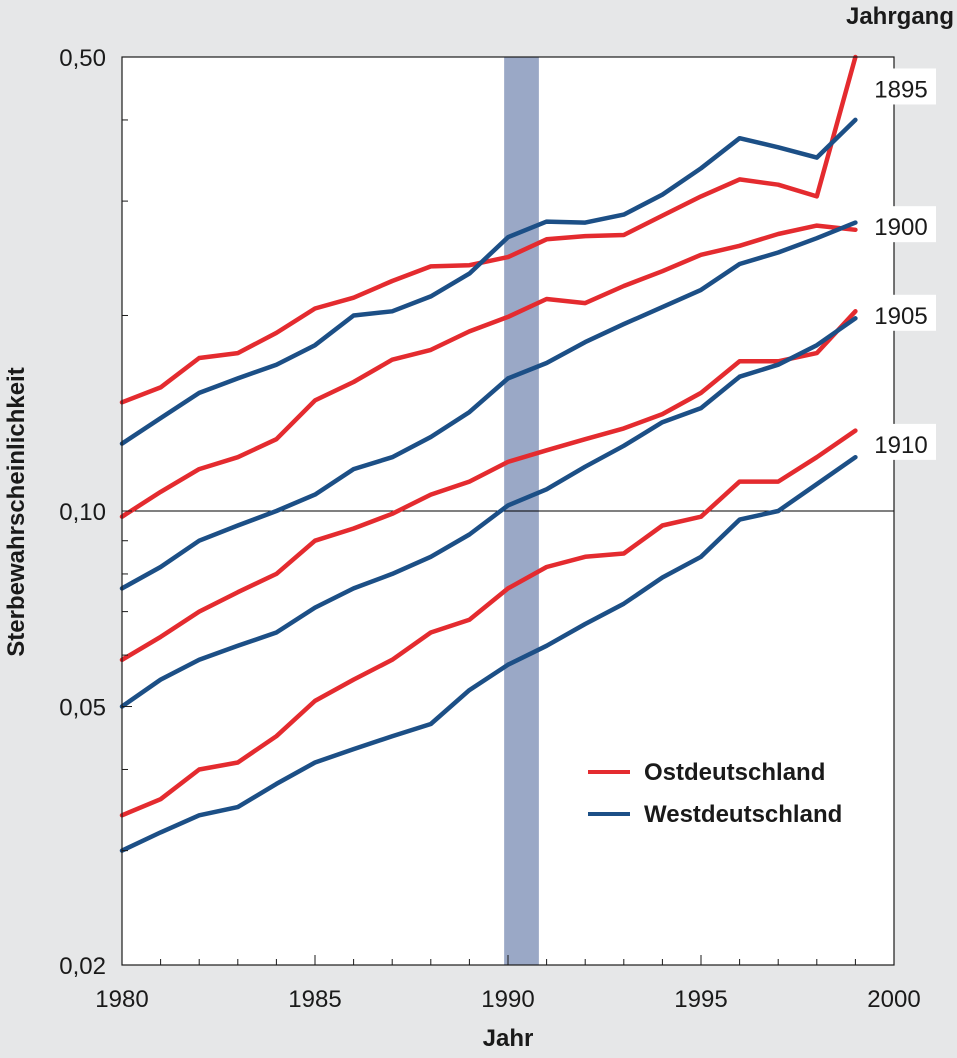 The width and height of the screenshot is (957, 1058). Describe the element at coordinates (700, 999) in the screenshot. I see `x-tick-label: 1995` at that location.